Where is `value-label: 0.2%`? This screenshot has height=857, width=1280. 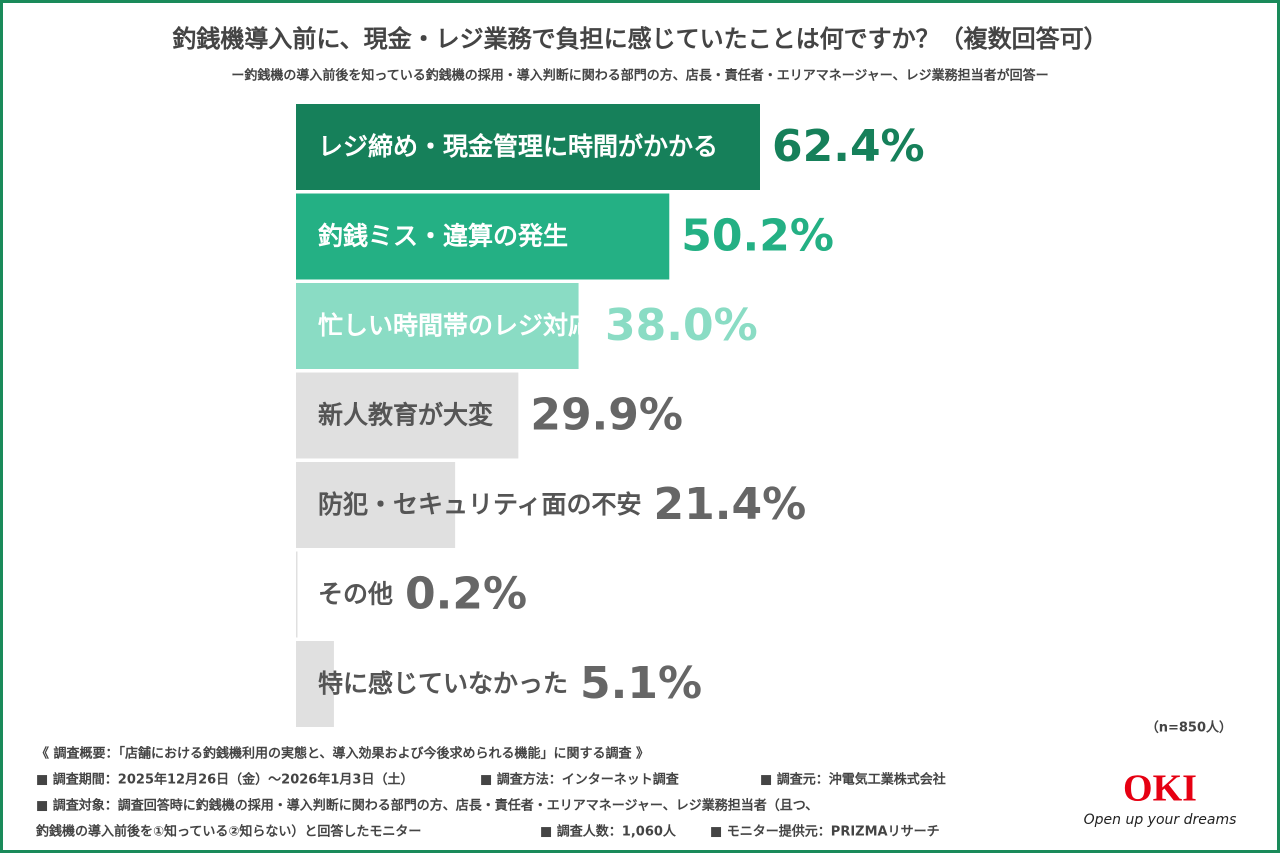
value-label: 0.2% is located at coordinates (466, 594).